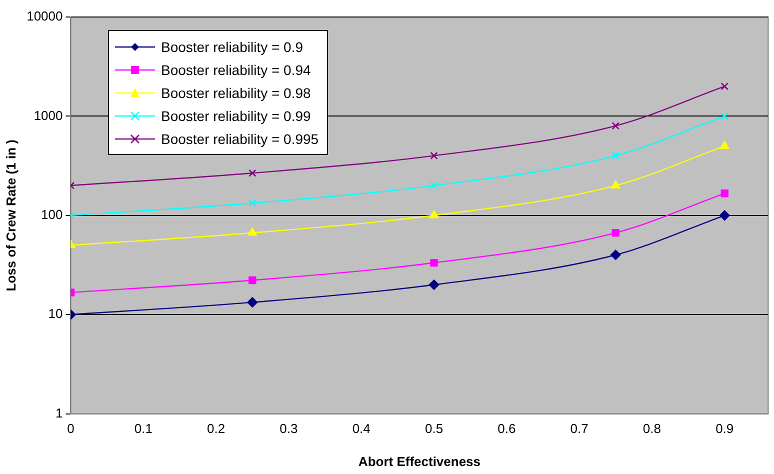 This screenshot has height=474, width=774. Describe the element at coordinates (419, 461) in the screenshot. I see `x-axis-title: Abort Effectiveness` at that location.